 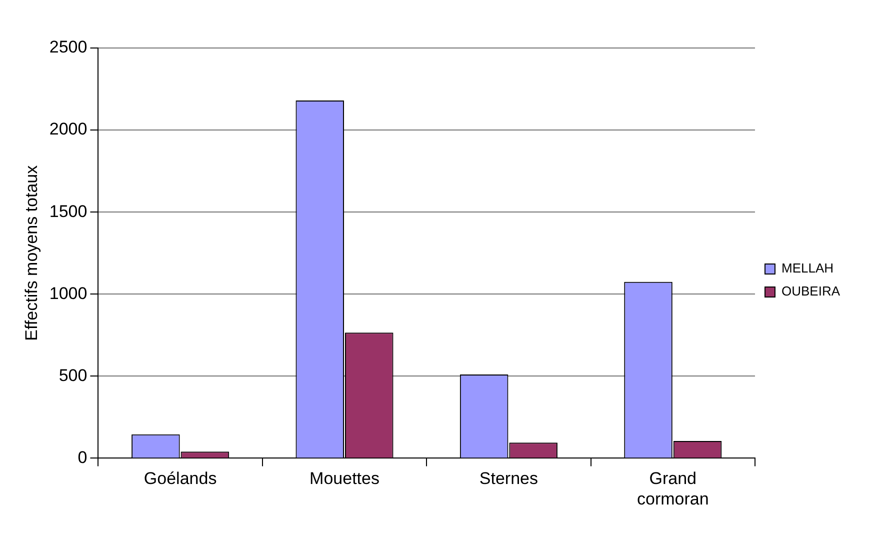 I want to click on legend-label: MELLAH, so click(x=807, y=268).